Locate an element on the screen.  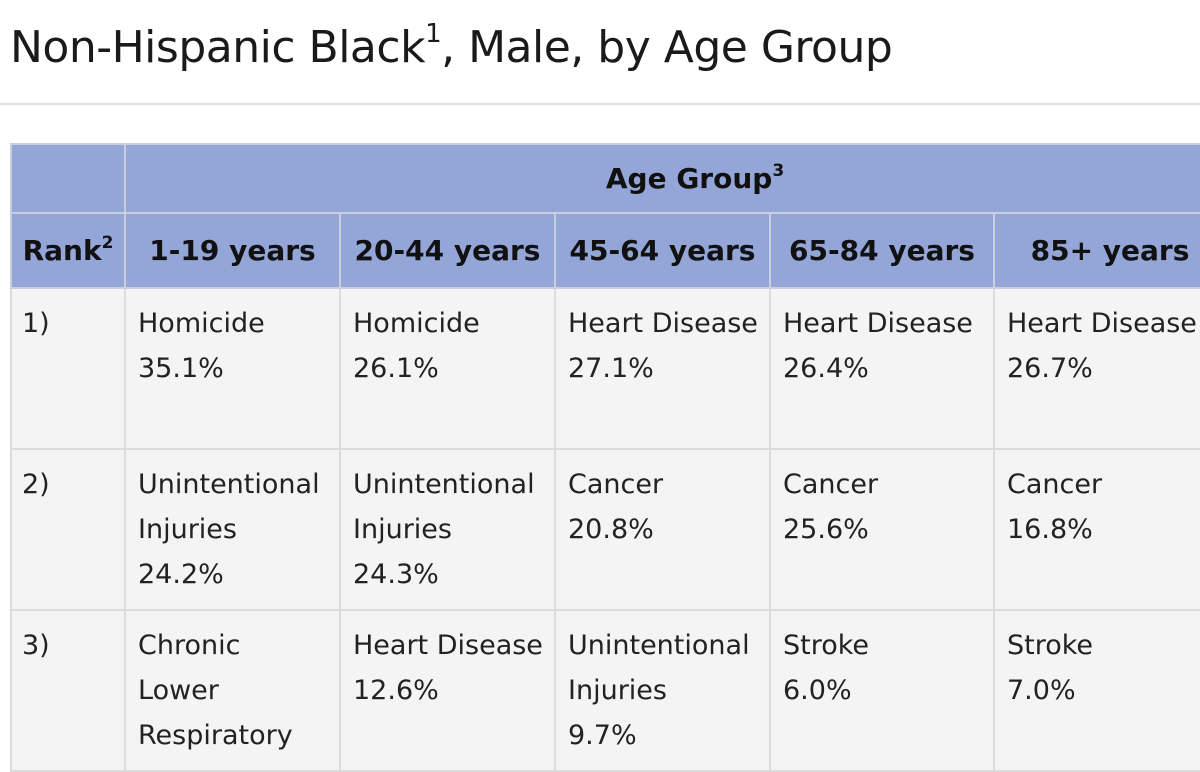
cause-percent: 24.2% is located at coordinates (181, 574).